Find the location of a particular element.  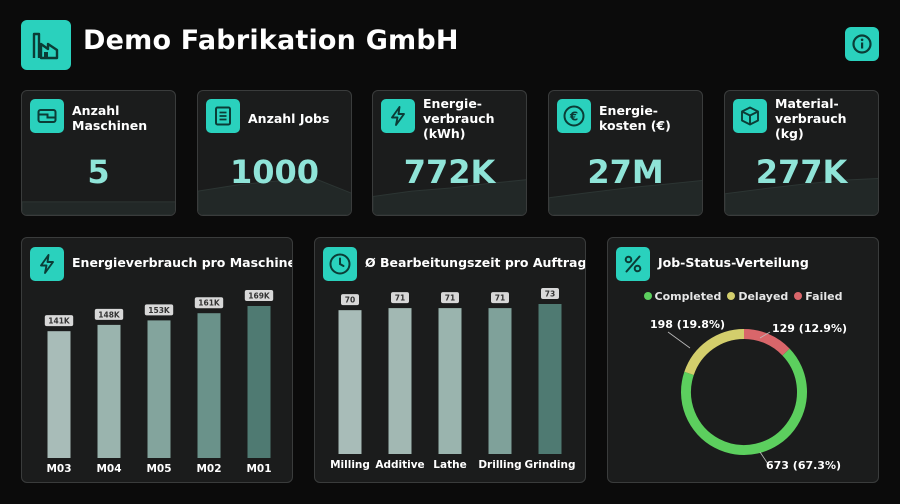

legend-label: Delayed is located at coordinates (763, 296).